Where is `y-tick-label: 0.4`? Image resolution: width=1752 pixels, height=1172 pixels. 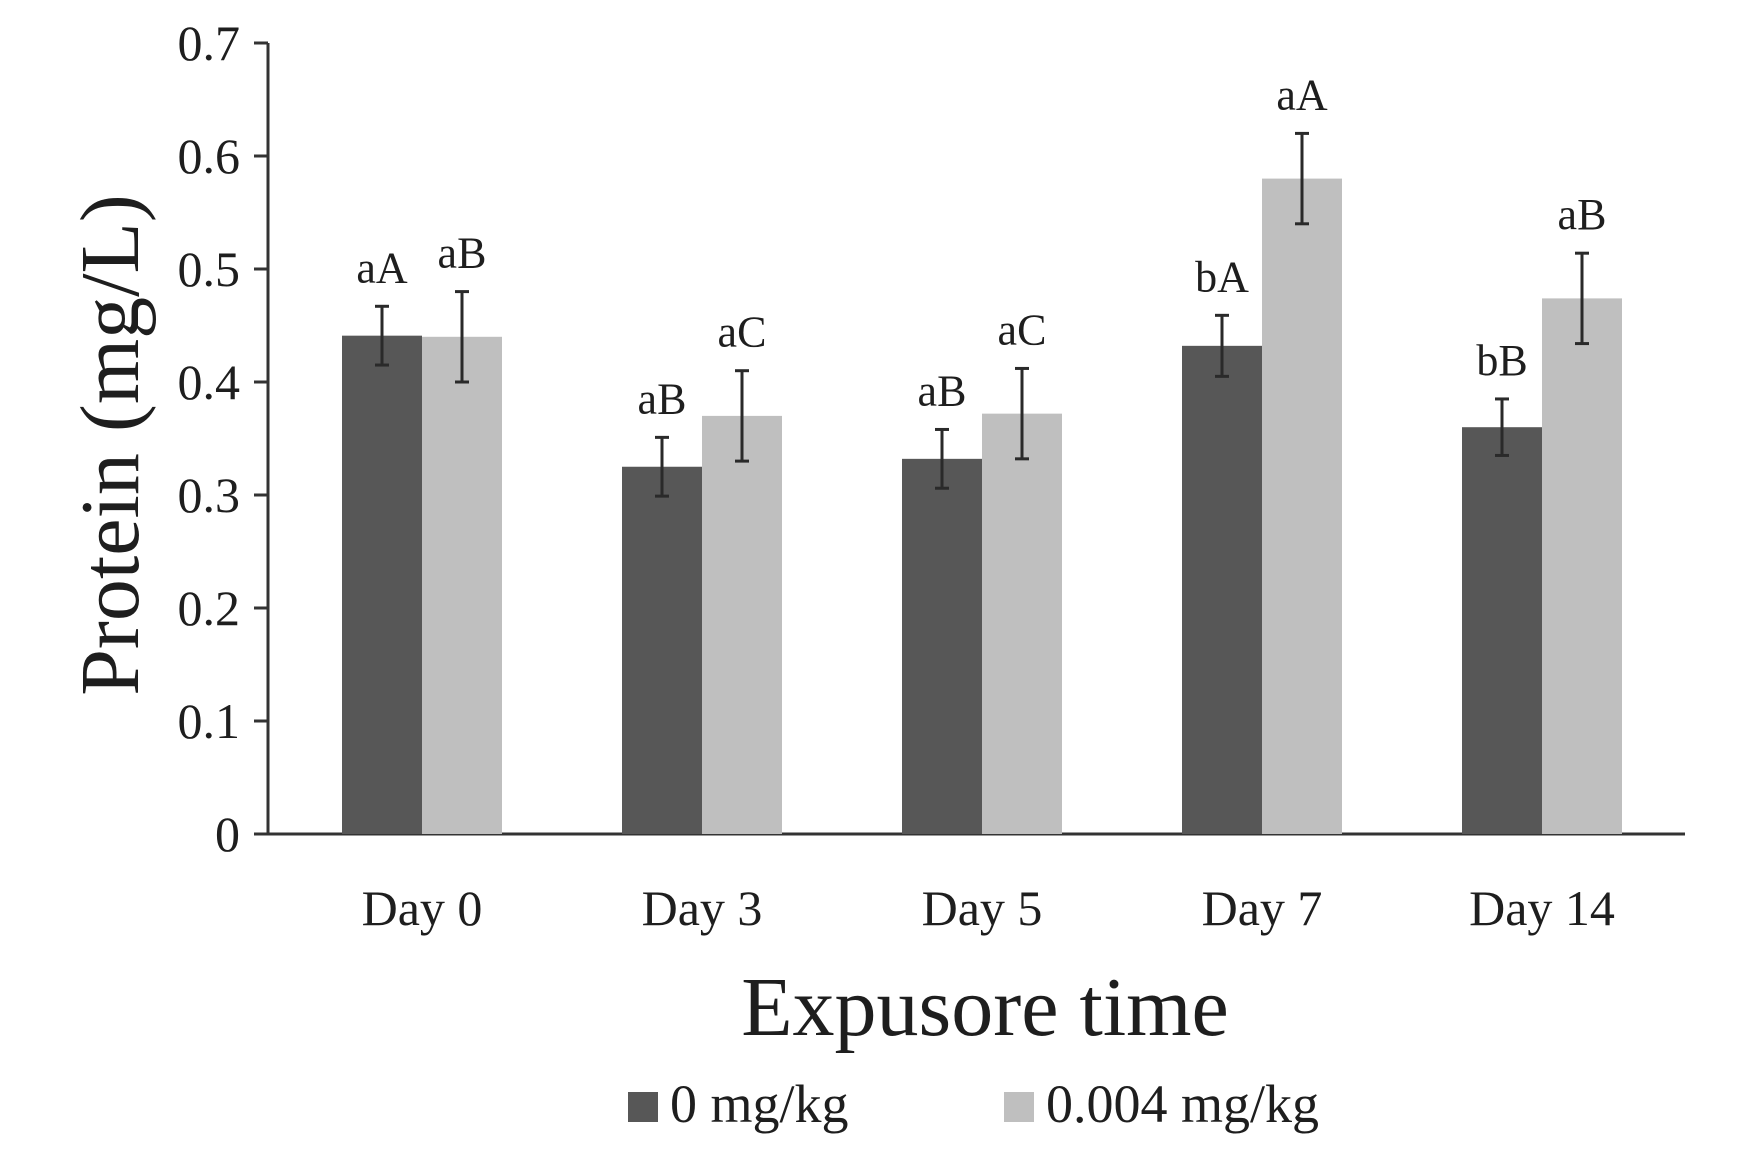
y-tick-label: 0.4 is located at coordinates (209, 382).